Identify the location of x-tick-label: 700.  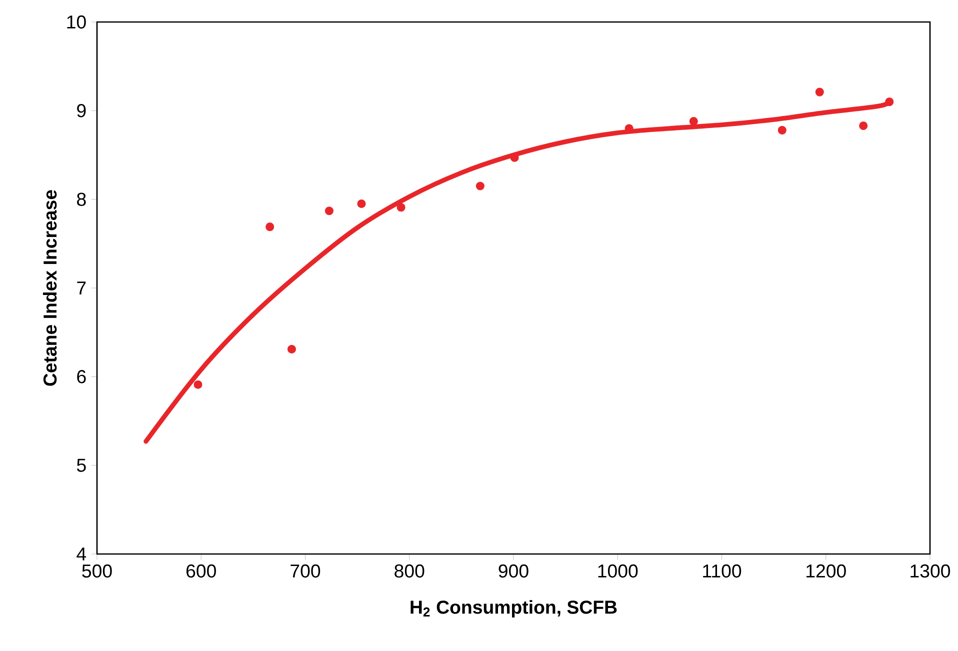
(305, 571).